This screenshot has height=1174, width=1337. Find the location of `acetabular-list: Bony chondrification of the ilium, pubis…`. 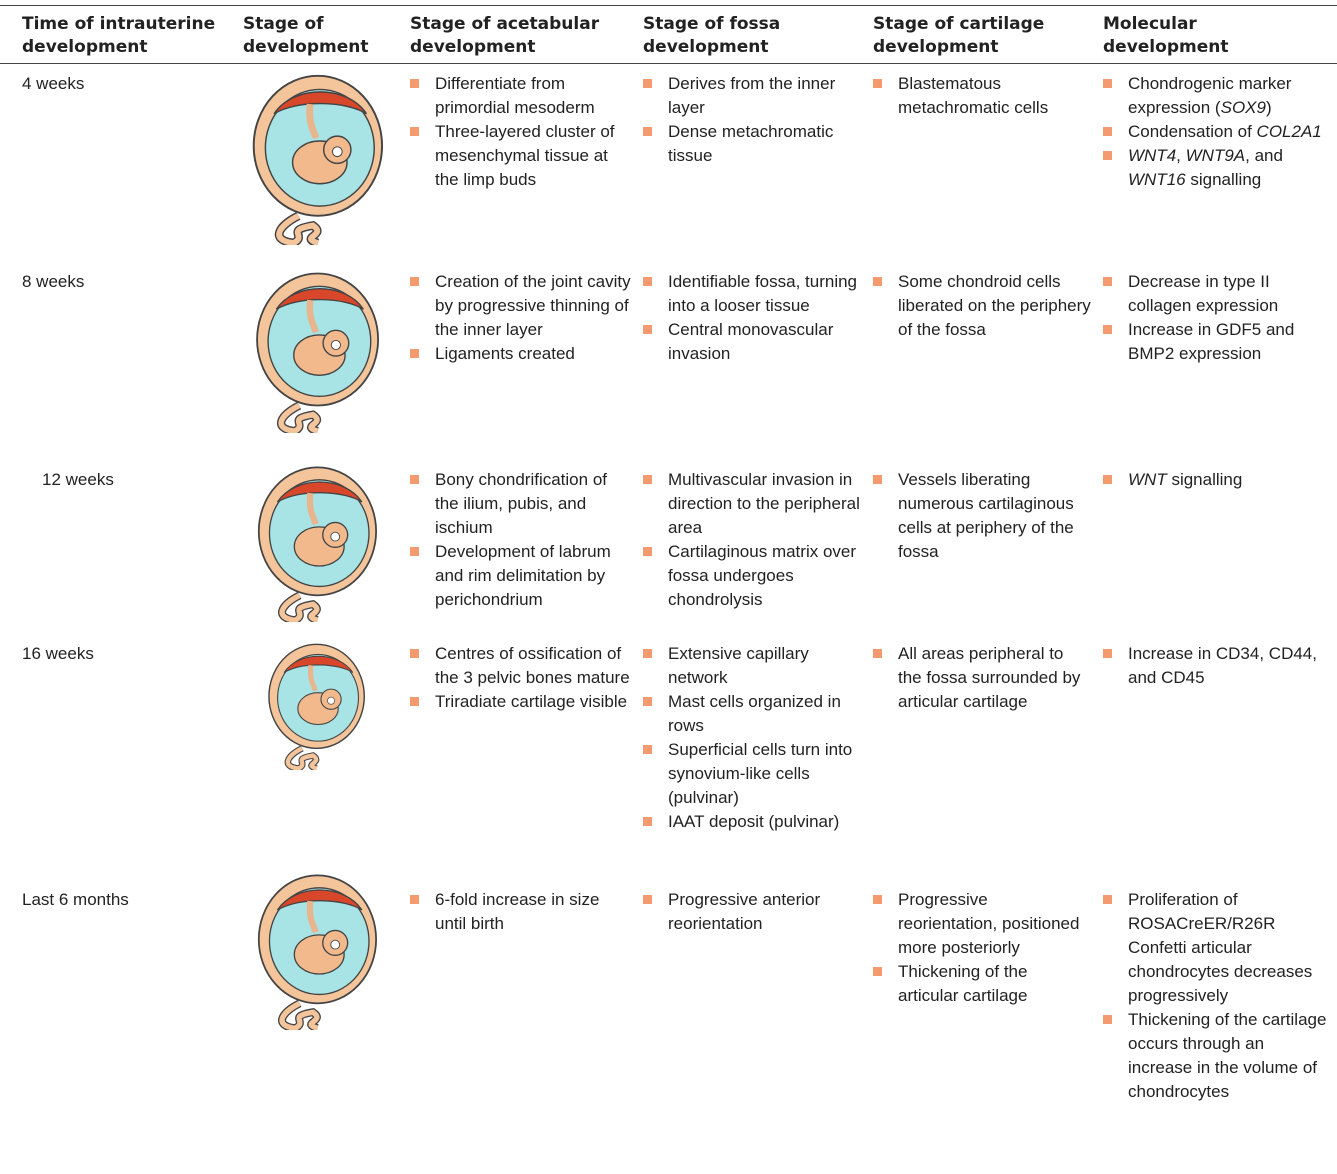

acetabular-list: Bony chondrification of the ilium, pubis… is located at coordinates (521, 540).